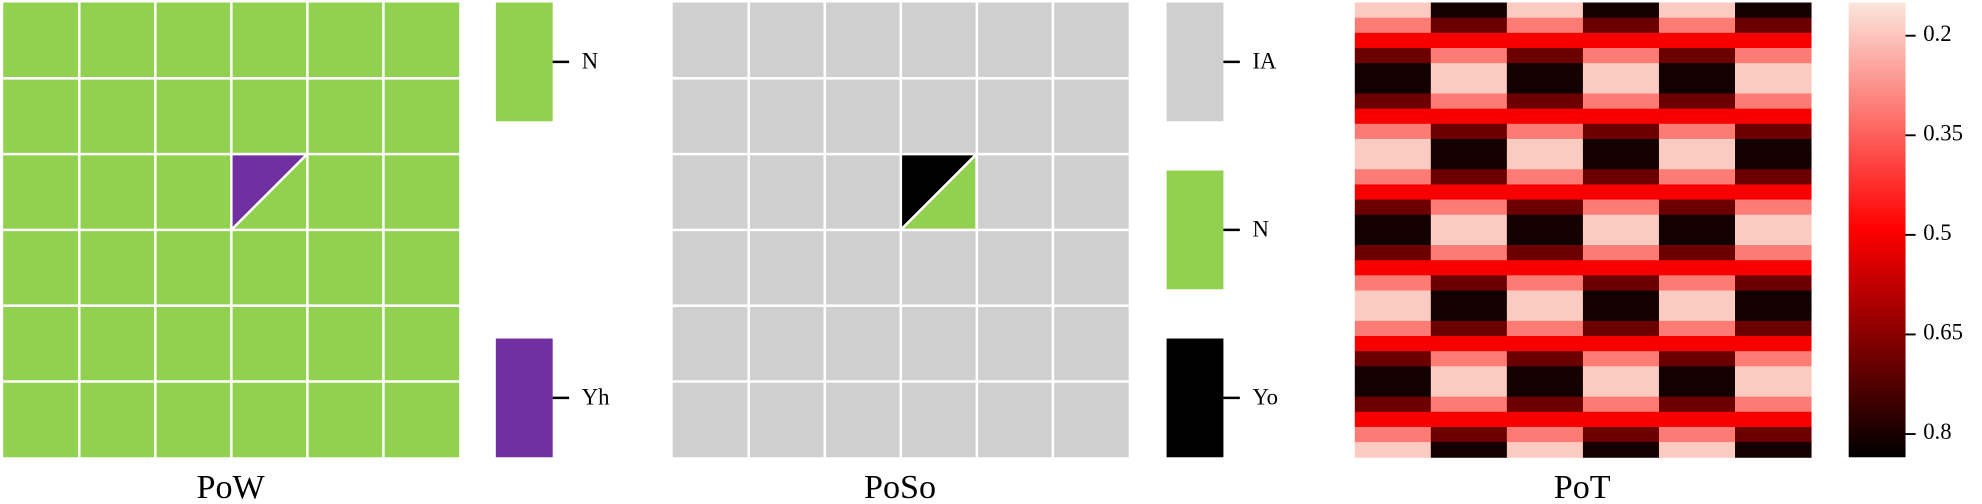 The width and height of the screenshot is (1982, 504). What do you see at coordinates (596, 396) in the screenshot?
I see `legend-label: Yh` at bounding box center [596, 396].